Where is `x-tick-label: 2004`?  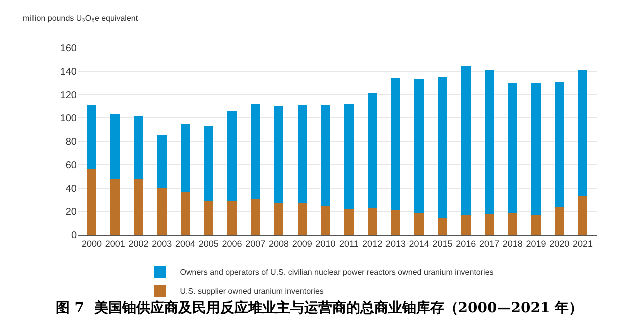
x-tick-label: 2004 is located at coordinates (186, 243).